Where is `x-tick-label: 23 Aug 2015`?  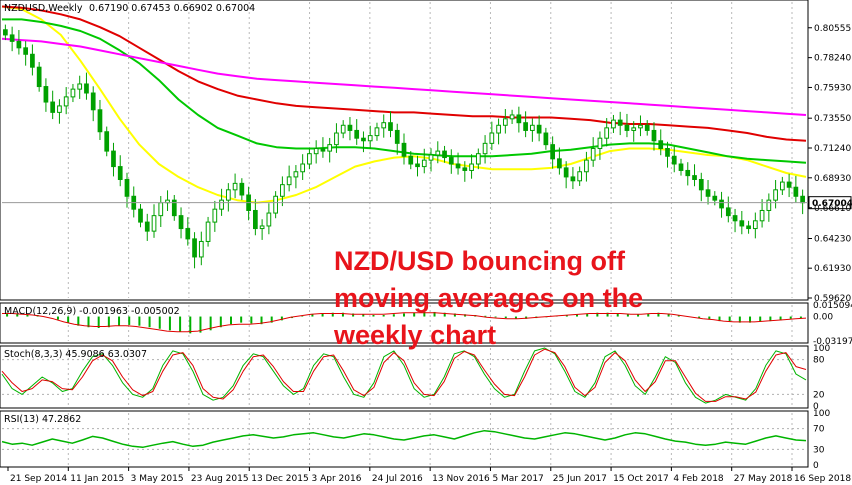 x-tick-label: 23 Aug 2015 is located at coordinates (220, 479).